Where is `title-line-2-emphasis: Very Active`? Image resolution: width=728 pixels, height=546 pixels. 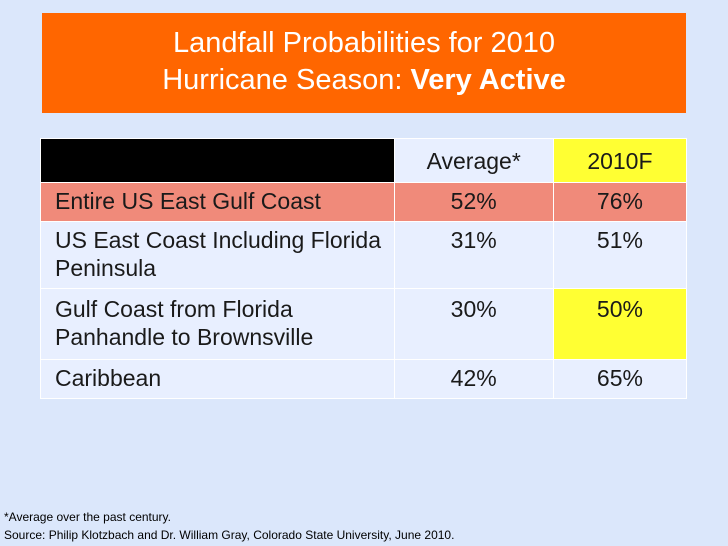 title-line-2-emphasis: Very Active is located at coordinates (488, 80).